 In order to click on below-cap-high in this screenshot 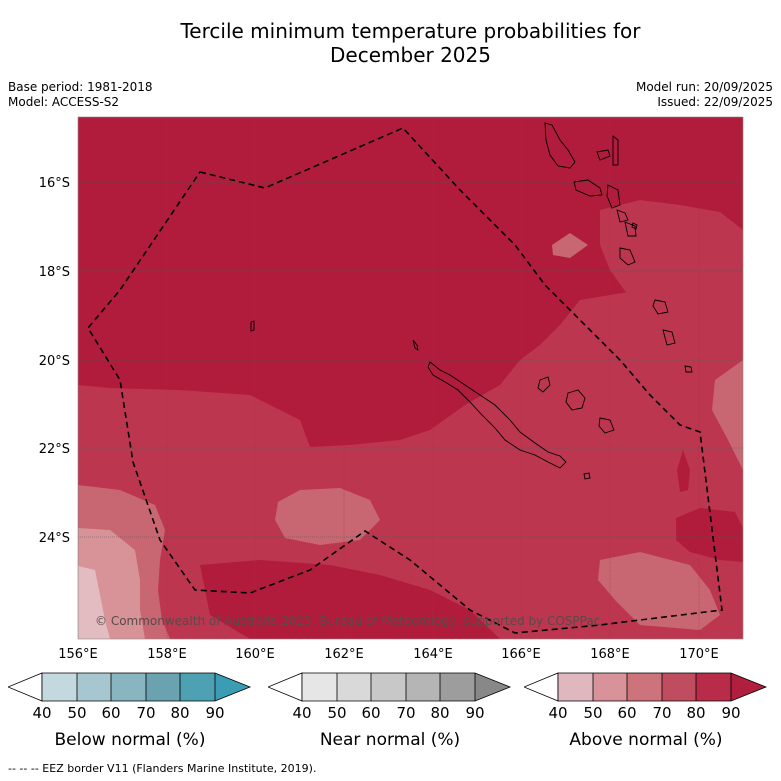, I will do `click(232, 687)`.